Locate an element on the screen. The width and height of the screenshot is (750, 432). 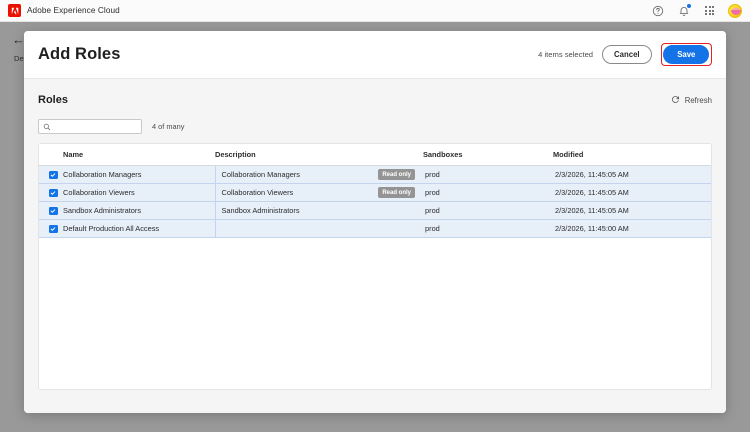
select-all-header is located at coordinates (51, 155).